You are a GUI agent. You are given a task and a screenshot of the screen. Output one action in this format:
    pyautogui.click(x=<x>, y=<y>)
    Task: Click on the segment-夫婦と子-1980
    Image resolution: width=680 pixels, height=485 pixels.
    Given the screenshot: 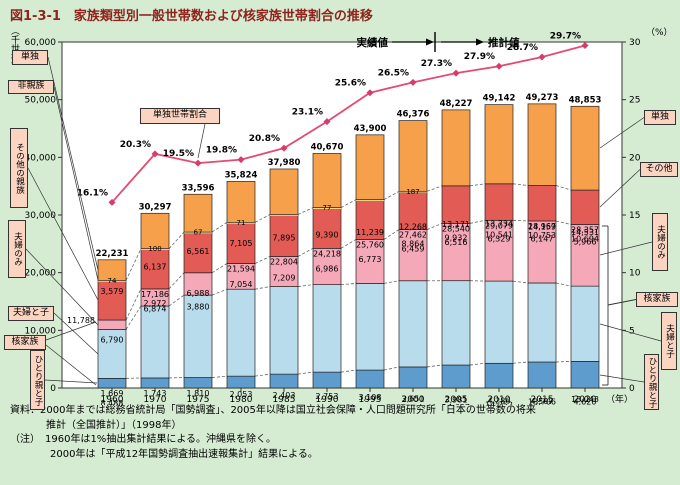 What is the action you would take?
    pyautogui.click(x=241, y=332)
    